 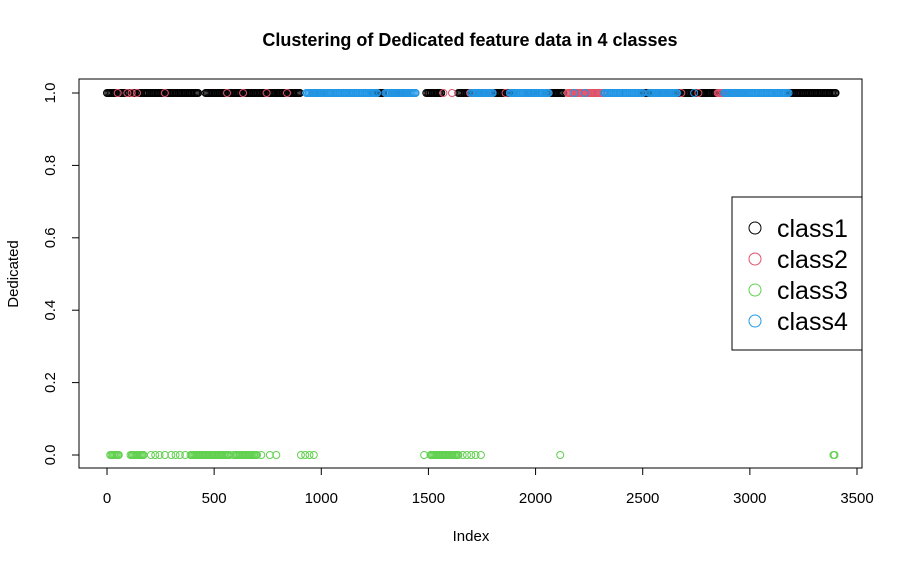 I want to click on legend-label-class3: class3, so click(x=812, y=291).